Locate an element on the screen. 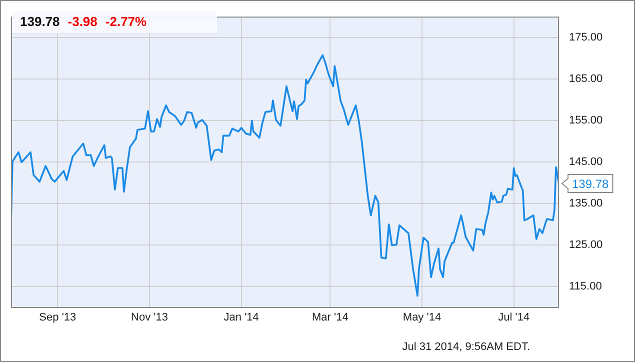 Image resolution: width=635 pixels, height=362 pixels. y-tick-label: 135.00 is located at coordinates (586, 203).